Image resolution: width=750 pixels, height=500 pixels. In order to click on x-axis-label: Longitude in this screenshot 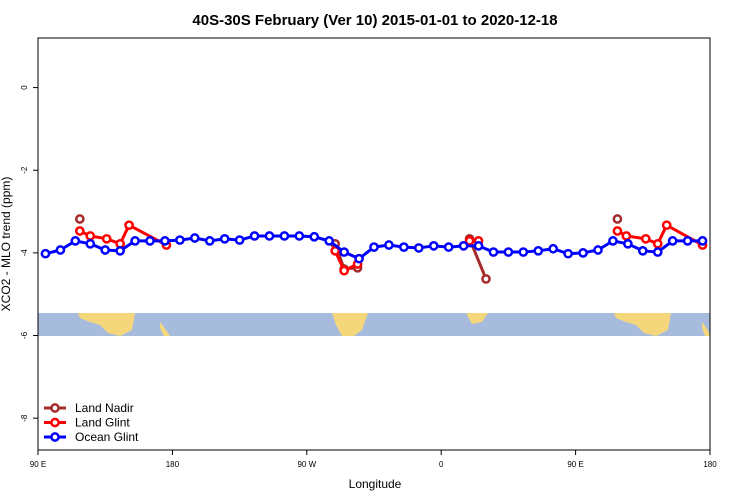, I will do `click(375, 484)`.